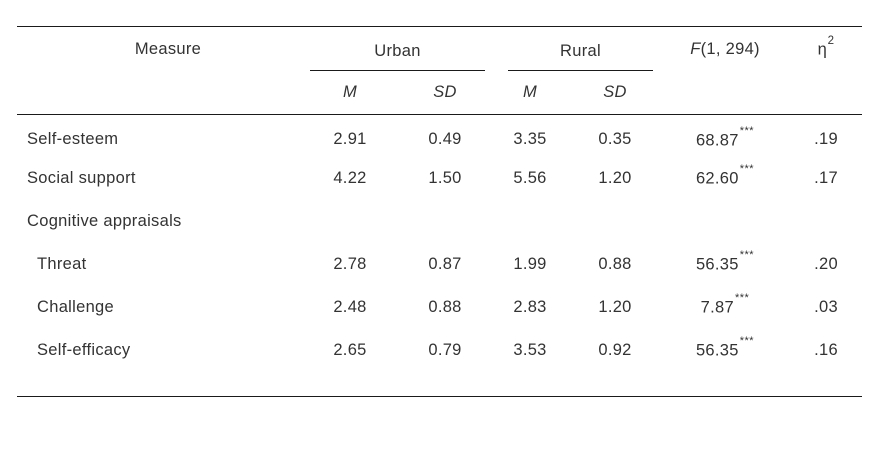 The image size is (884, 463). I want to click on rural-mean-cell: 3.53, so click(530, 350).